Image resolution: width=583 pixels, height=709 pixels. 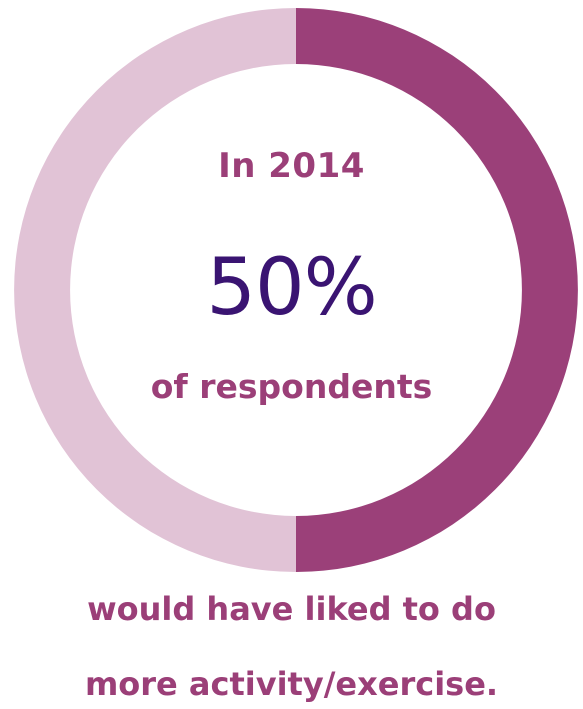 I want to click on year-label: In 2014, so click(x=291, y=166).